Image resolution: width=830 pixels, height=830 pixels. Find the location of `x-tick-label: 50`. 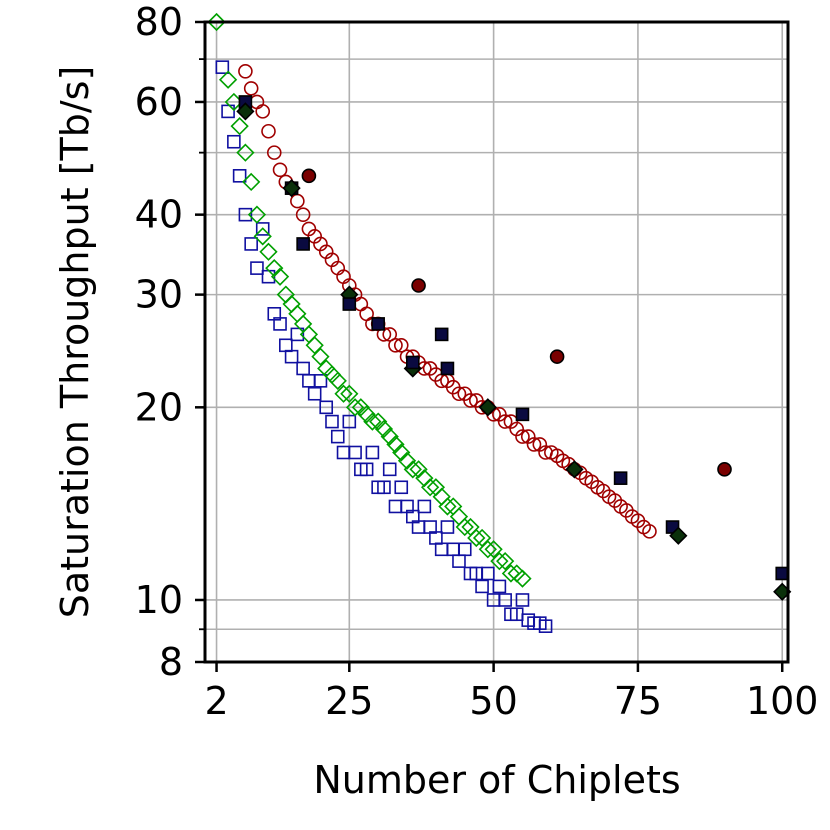

x-tick-label: 50 is located at coordinates (493, 701).